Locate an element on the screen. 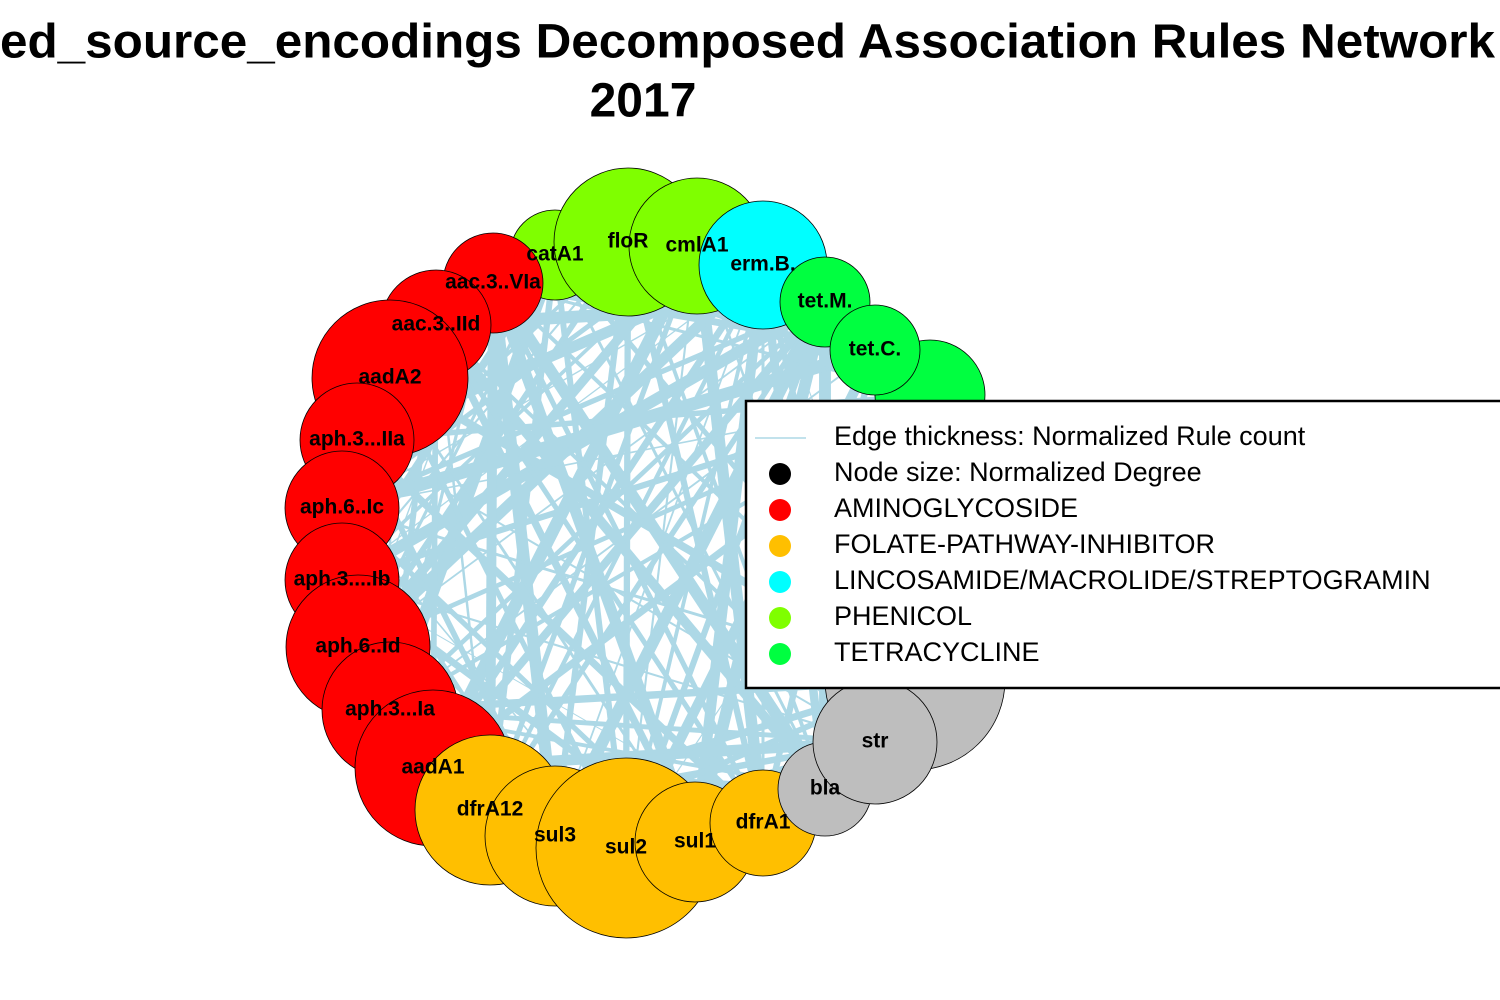 Image resolution: width=1500 pixels, height=1000 pixels. title-line-2: 2017 is located at coordinates (643, 101).